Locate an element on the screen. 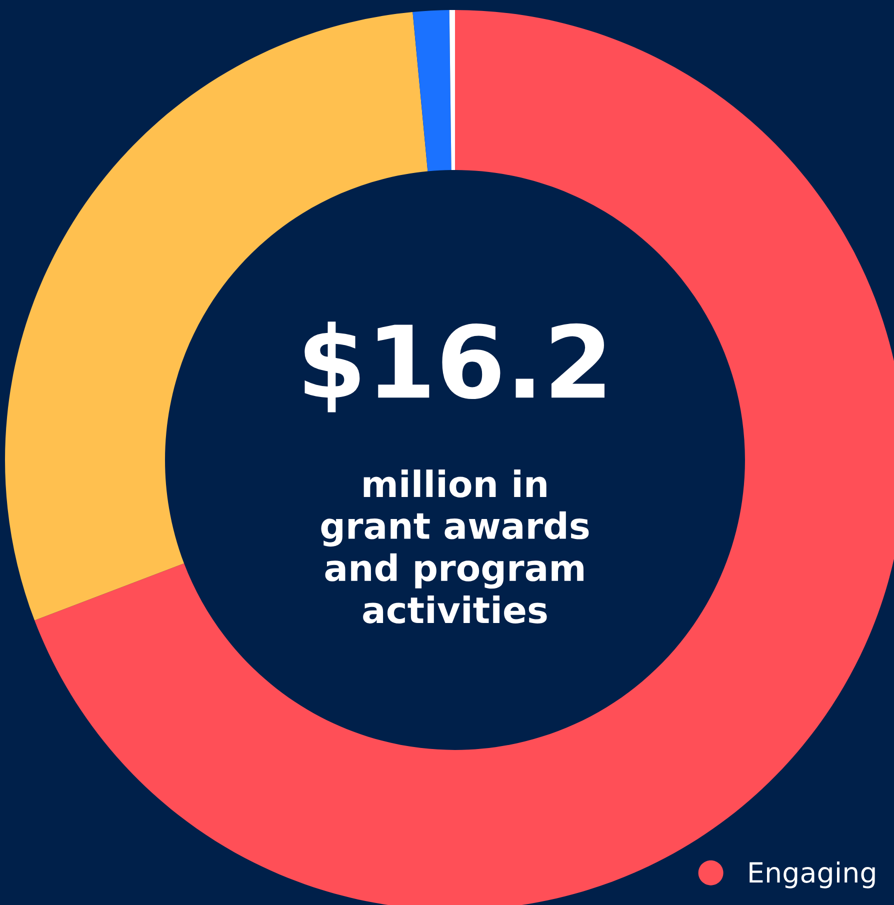  text: million in grant awards and program activities is located at coordinates (455, 547).